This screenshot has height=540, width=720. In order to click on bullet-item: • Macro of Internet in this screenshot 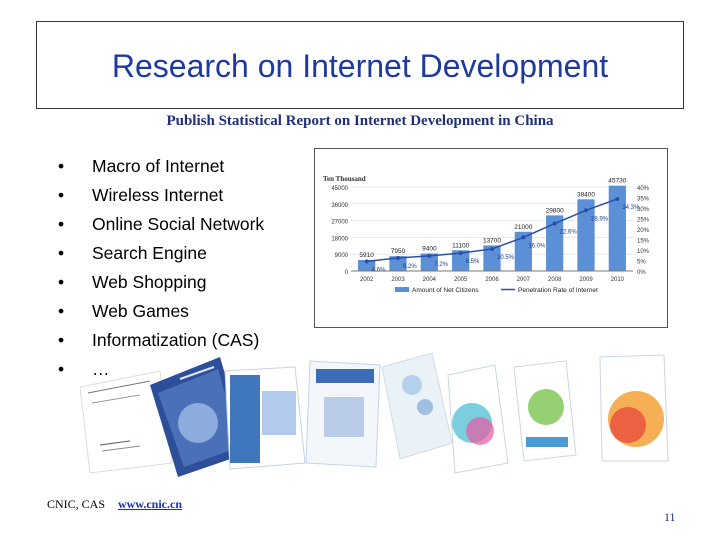, I will do `click(161, 166)`.